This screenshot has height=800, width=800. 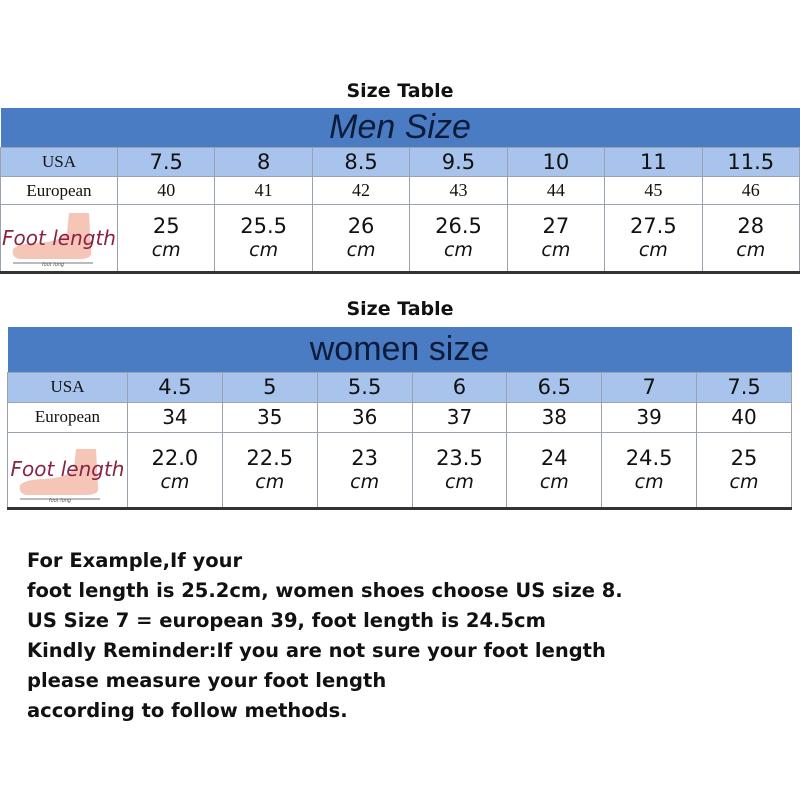 What do you see at coordinates (175, 387) in the screenshot?
I see `usa-size-cell: 4.5` at bounding box center [175, 387].